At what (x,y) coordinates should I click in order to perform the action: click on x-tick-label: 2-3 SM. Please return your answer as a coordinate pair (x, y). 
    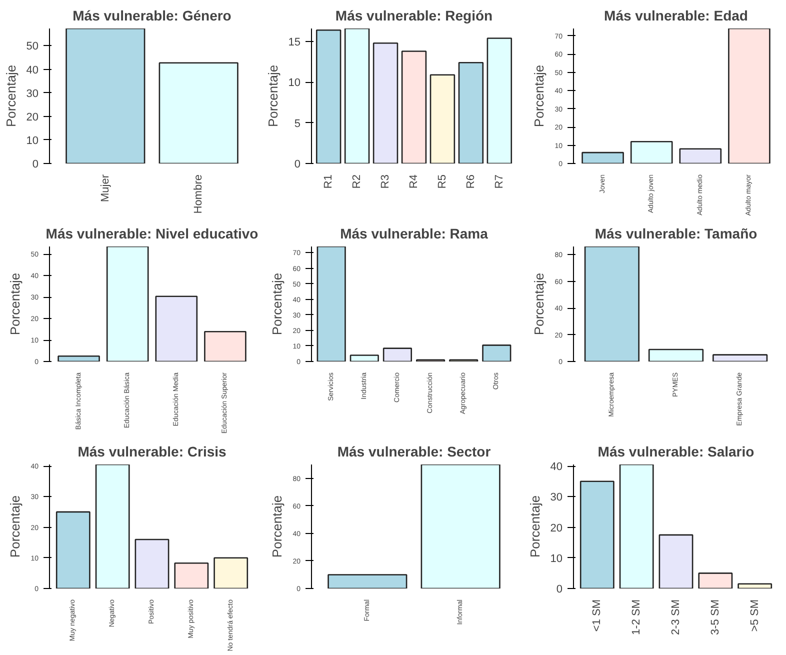
    Looking at the image, I should click on (676, 617).